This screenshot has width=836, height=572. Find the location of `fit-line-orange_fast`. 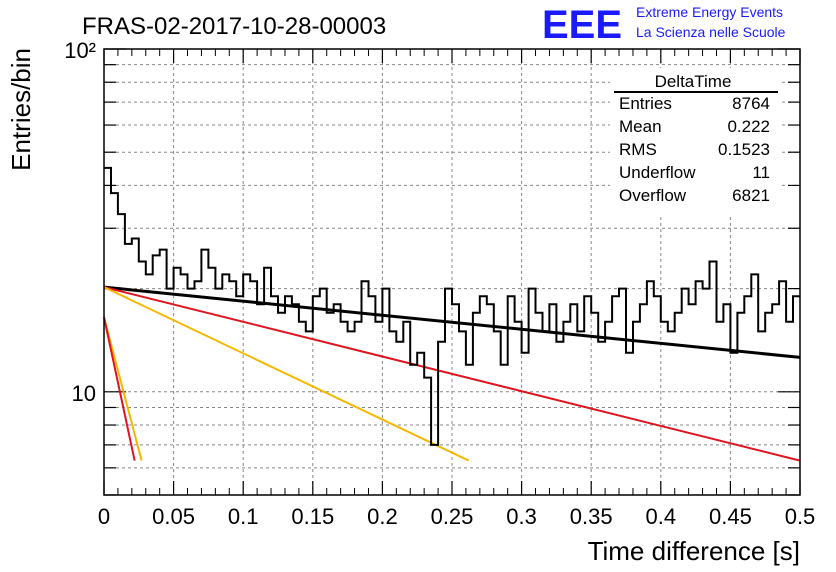

fit-line-orange_fast is located at coordinates (123, 388).